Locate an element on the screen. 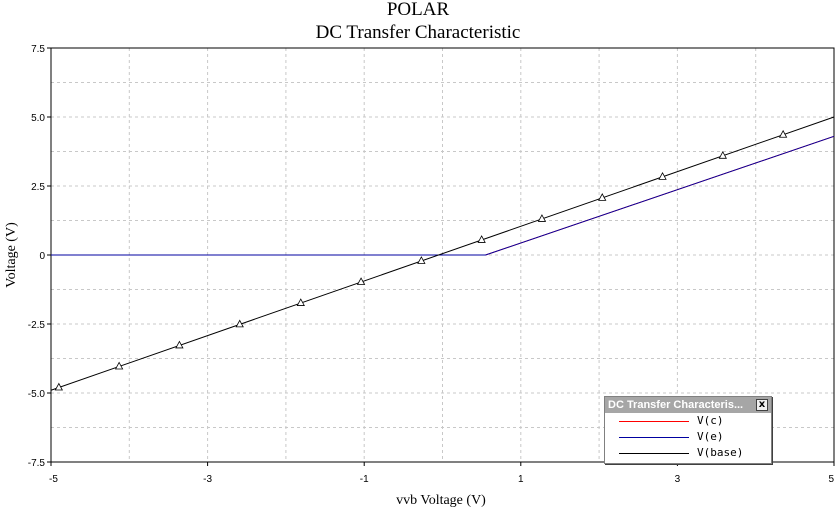  x-tick-label: -3 is located at coordinates (207, 479).